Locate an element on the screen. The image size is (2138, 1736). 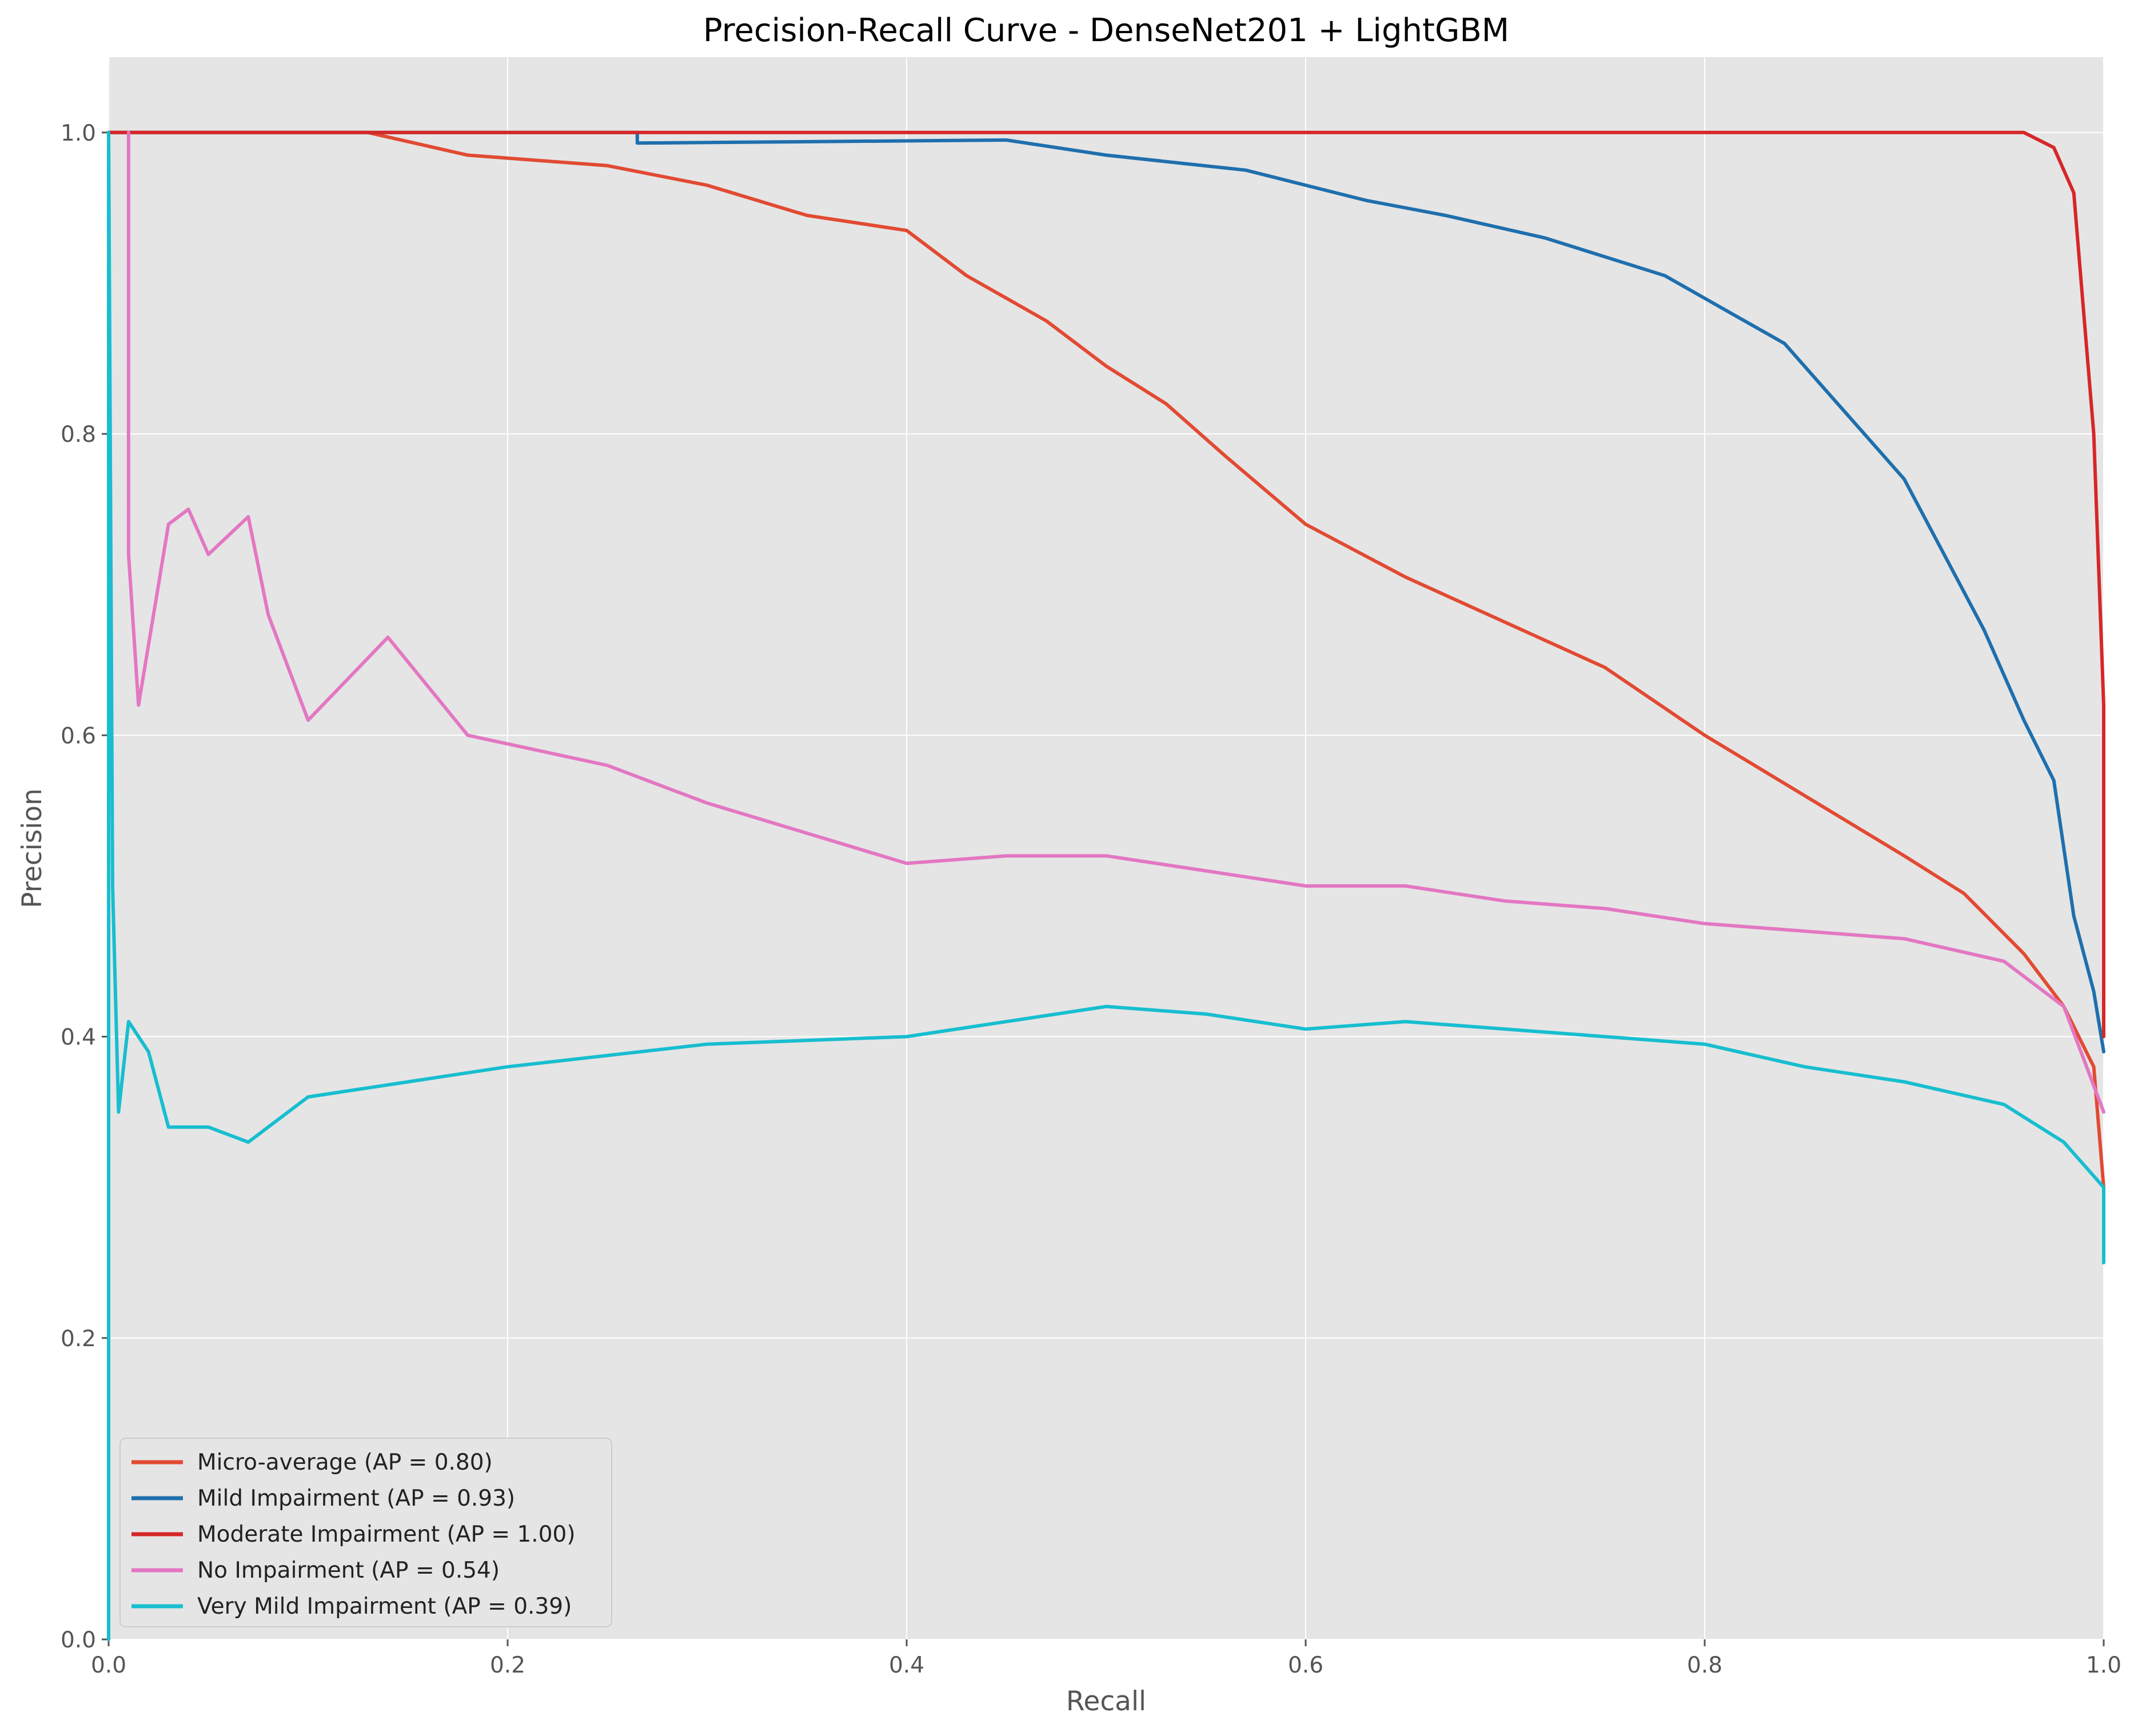
y-tick-label: 1.0 is located at coordinates (78, 133).